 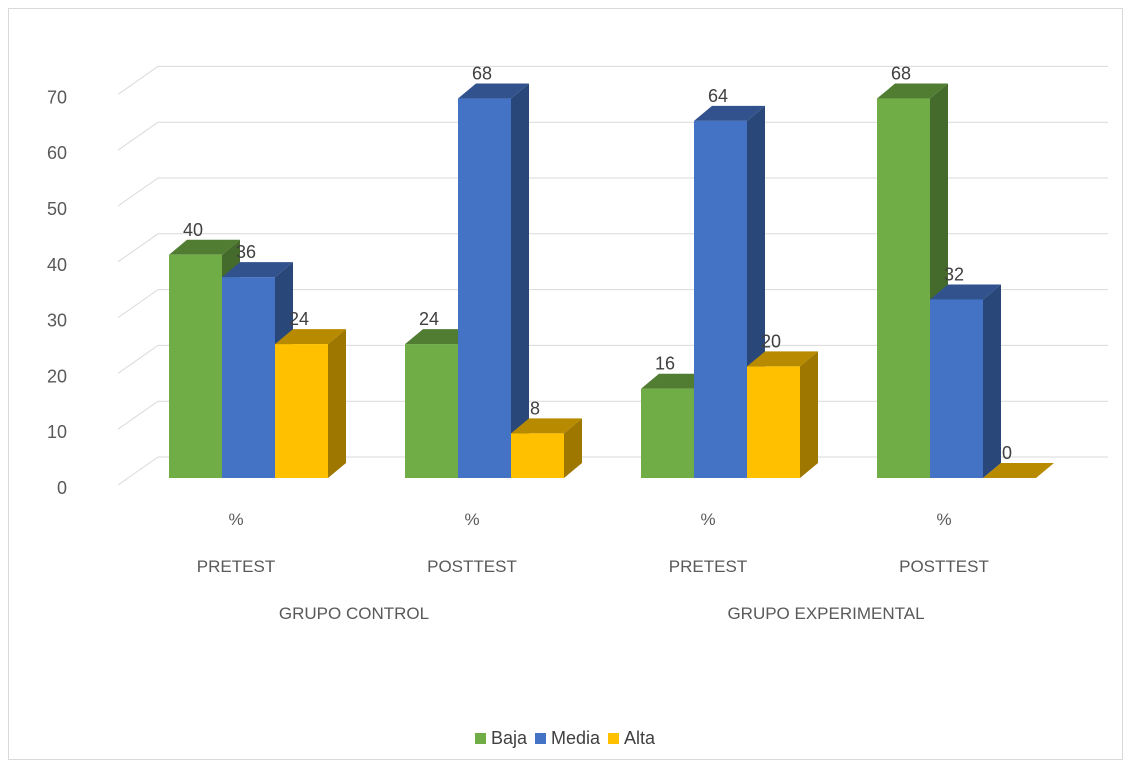 What do you see at coordinates (771, 341) in the screenshot?
I see `data-label: 20` at bounding box center [771, 341].